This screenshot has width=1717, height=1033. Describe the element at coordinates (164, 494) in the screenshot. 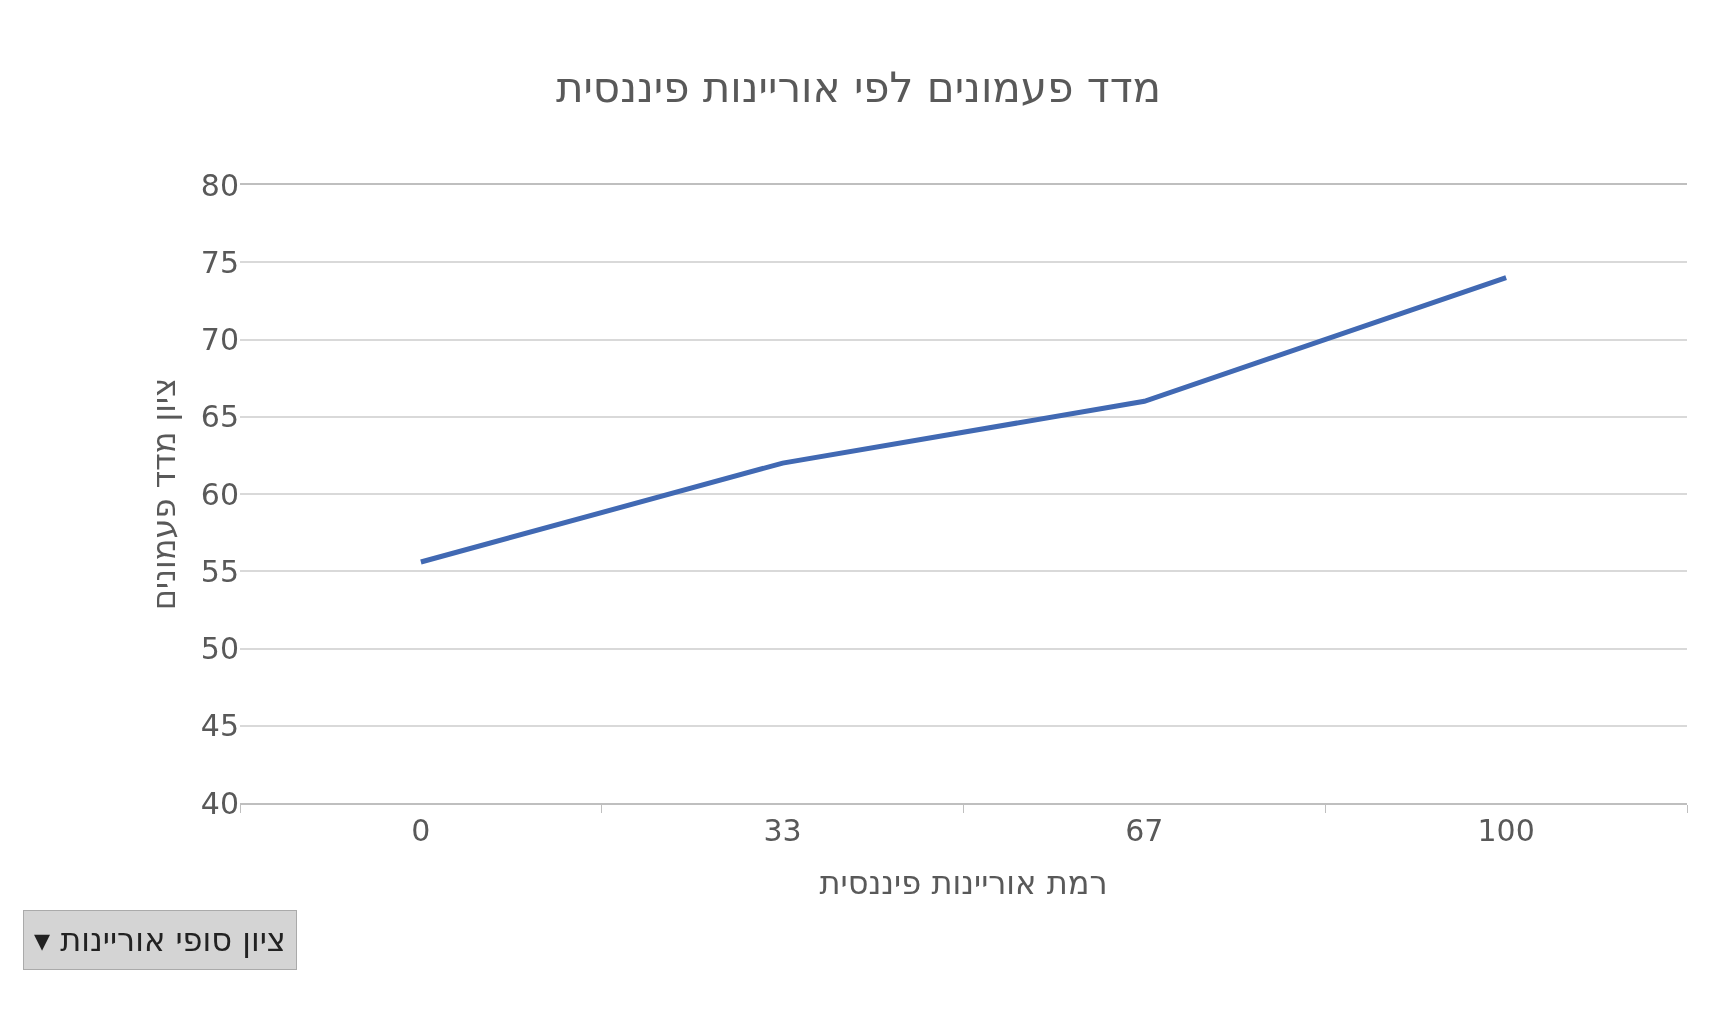

I see `y-axis-title: ציון מדד פעמונים` at that location.